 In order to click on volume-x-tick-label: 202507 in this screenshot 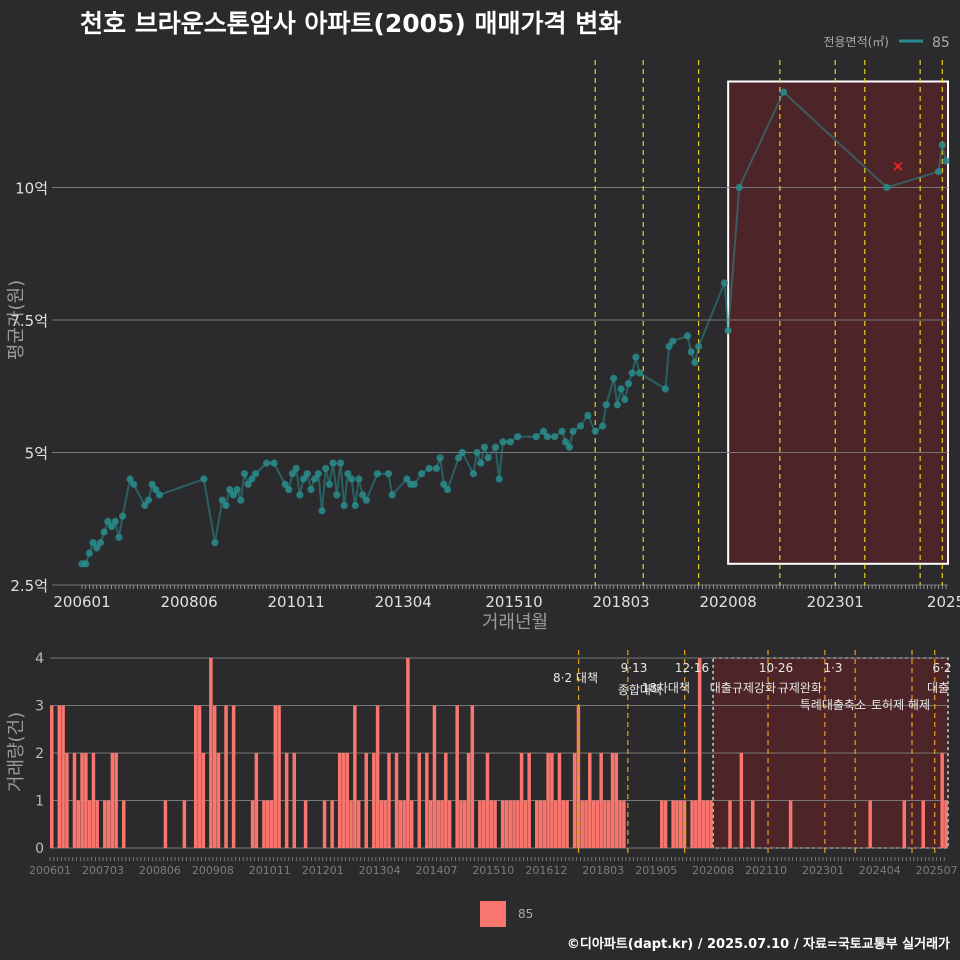, I will do `click(937, 870)`.